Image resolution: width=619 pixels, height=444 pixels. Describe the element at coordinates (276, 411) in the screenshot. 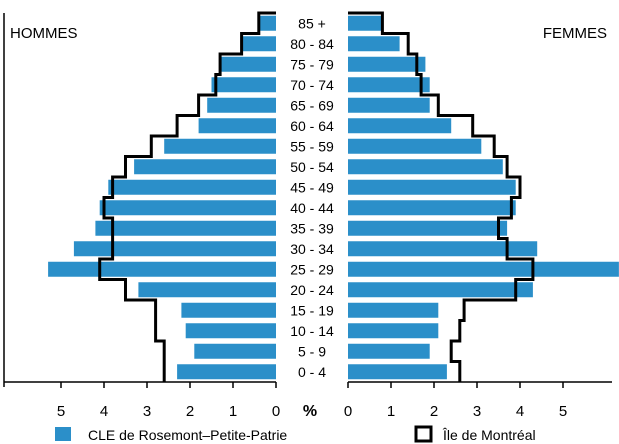

I see `tick-label-hommes-5: 0` at that location.